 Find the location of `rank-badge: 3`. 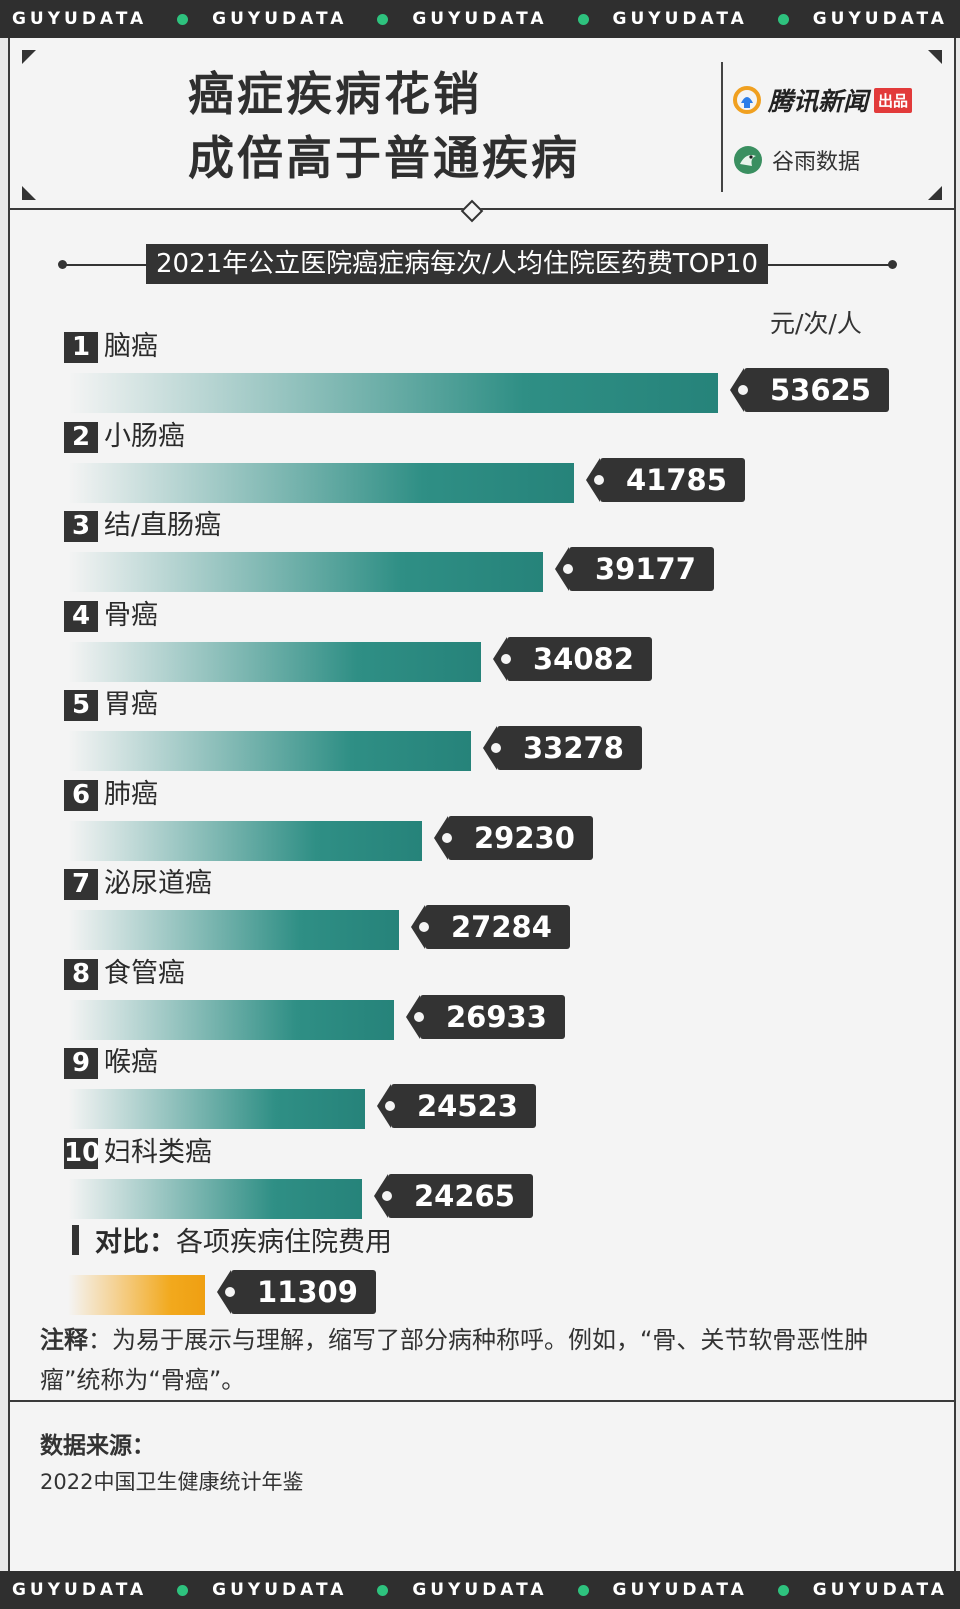

rank-badge: 3 is located at coordinates (81, 526).